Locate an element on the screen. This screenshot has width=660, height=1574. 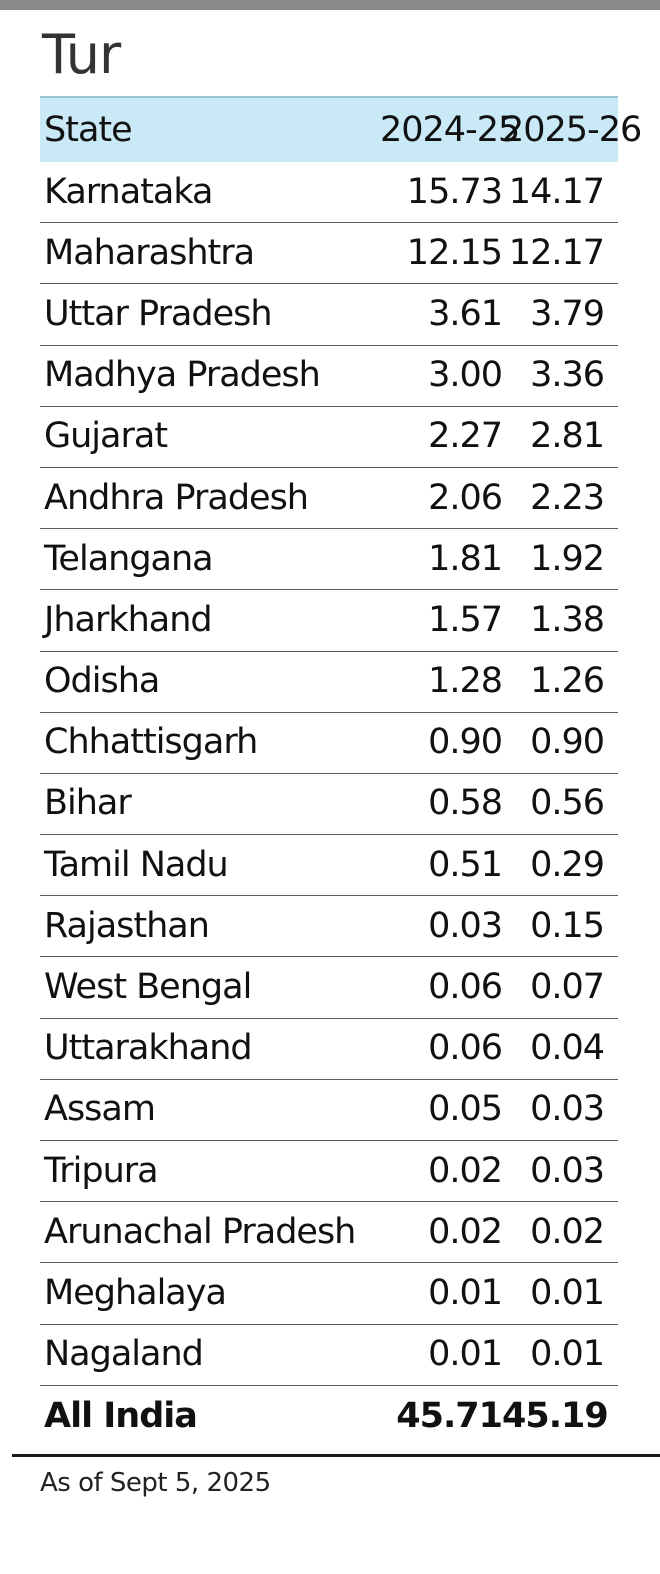
total-2024-25: 45.71 is located at coordinates (449, 1416).